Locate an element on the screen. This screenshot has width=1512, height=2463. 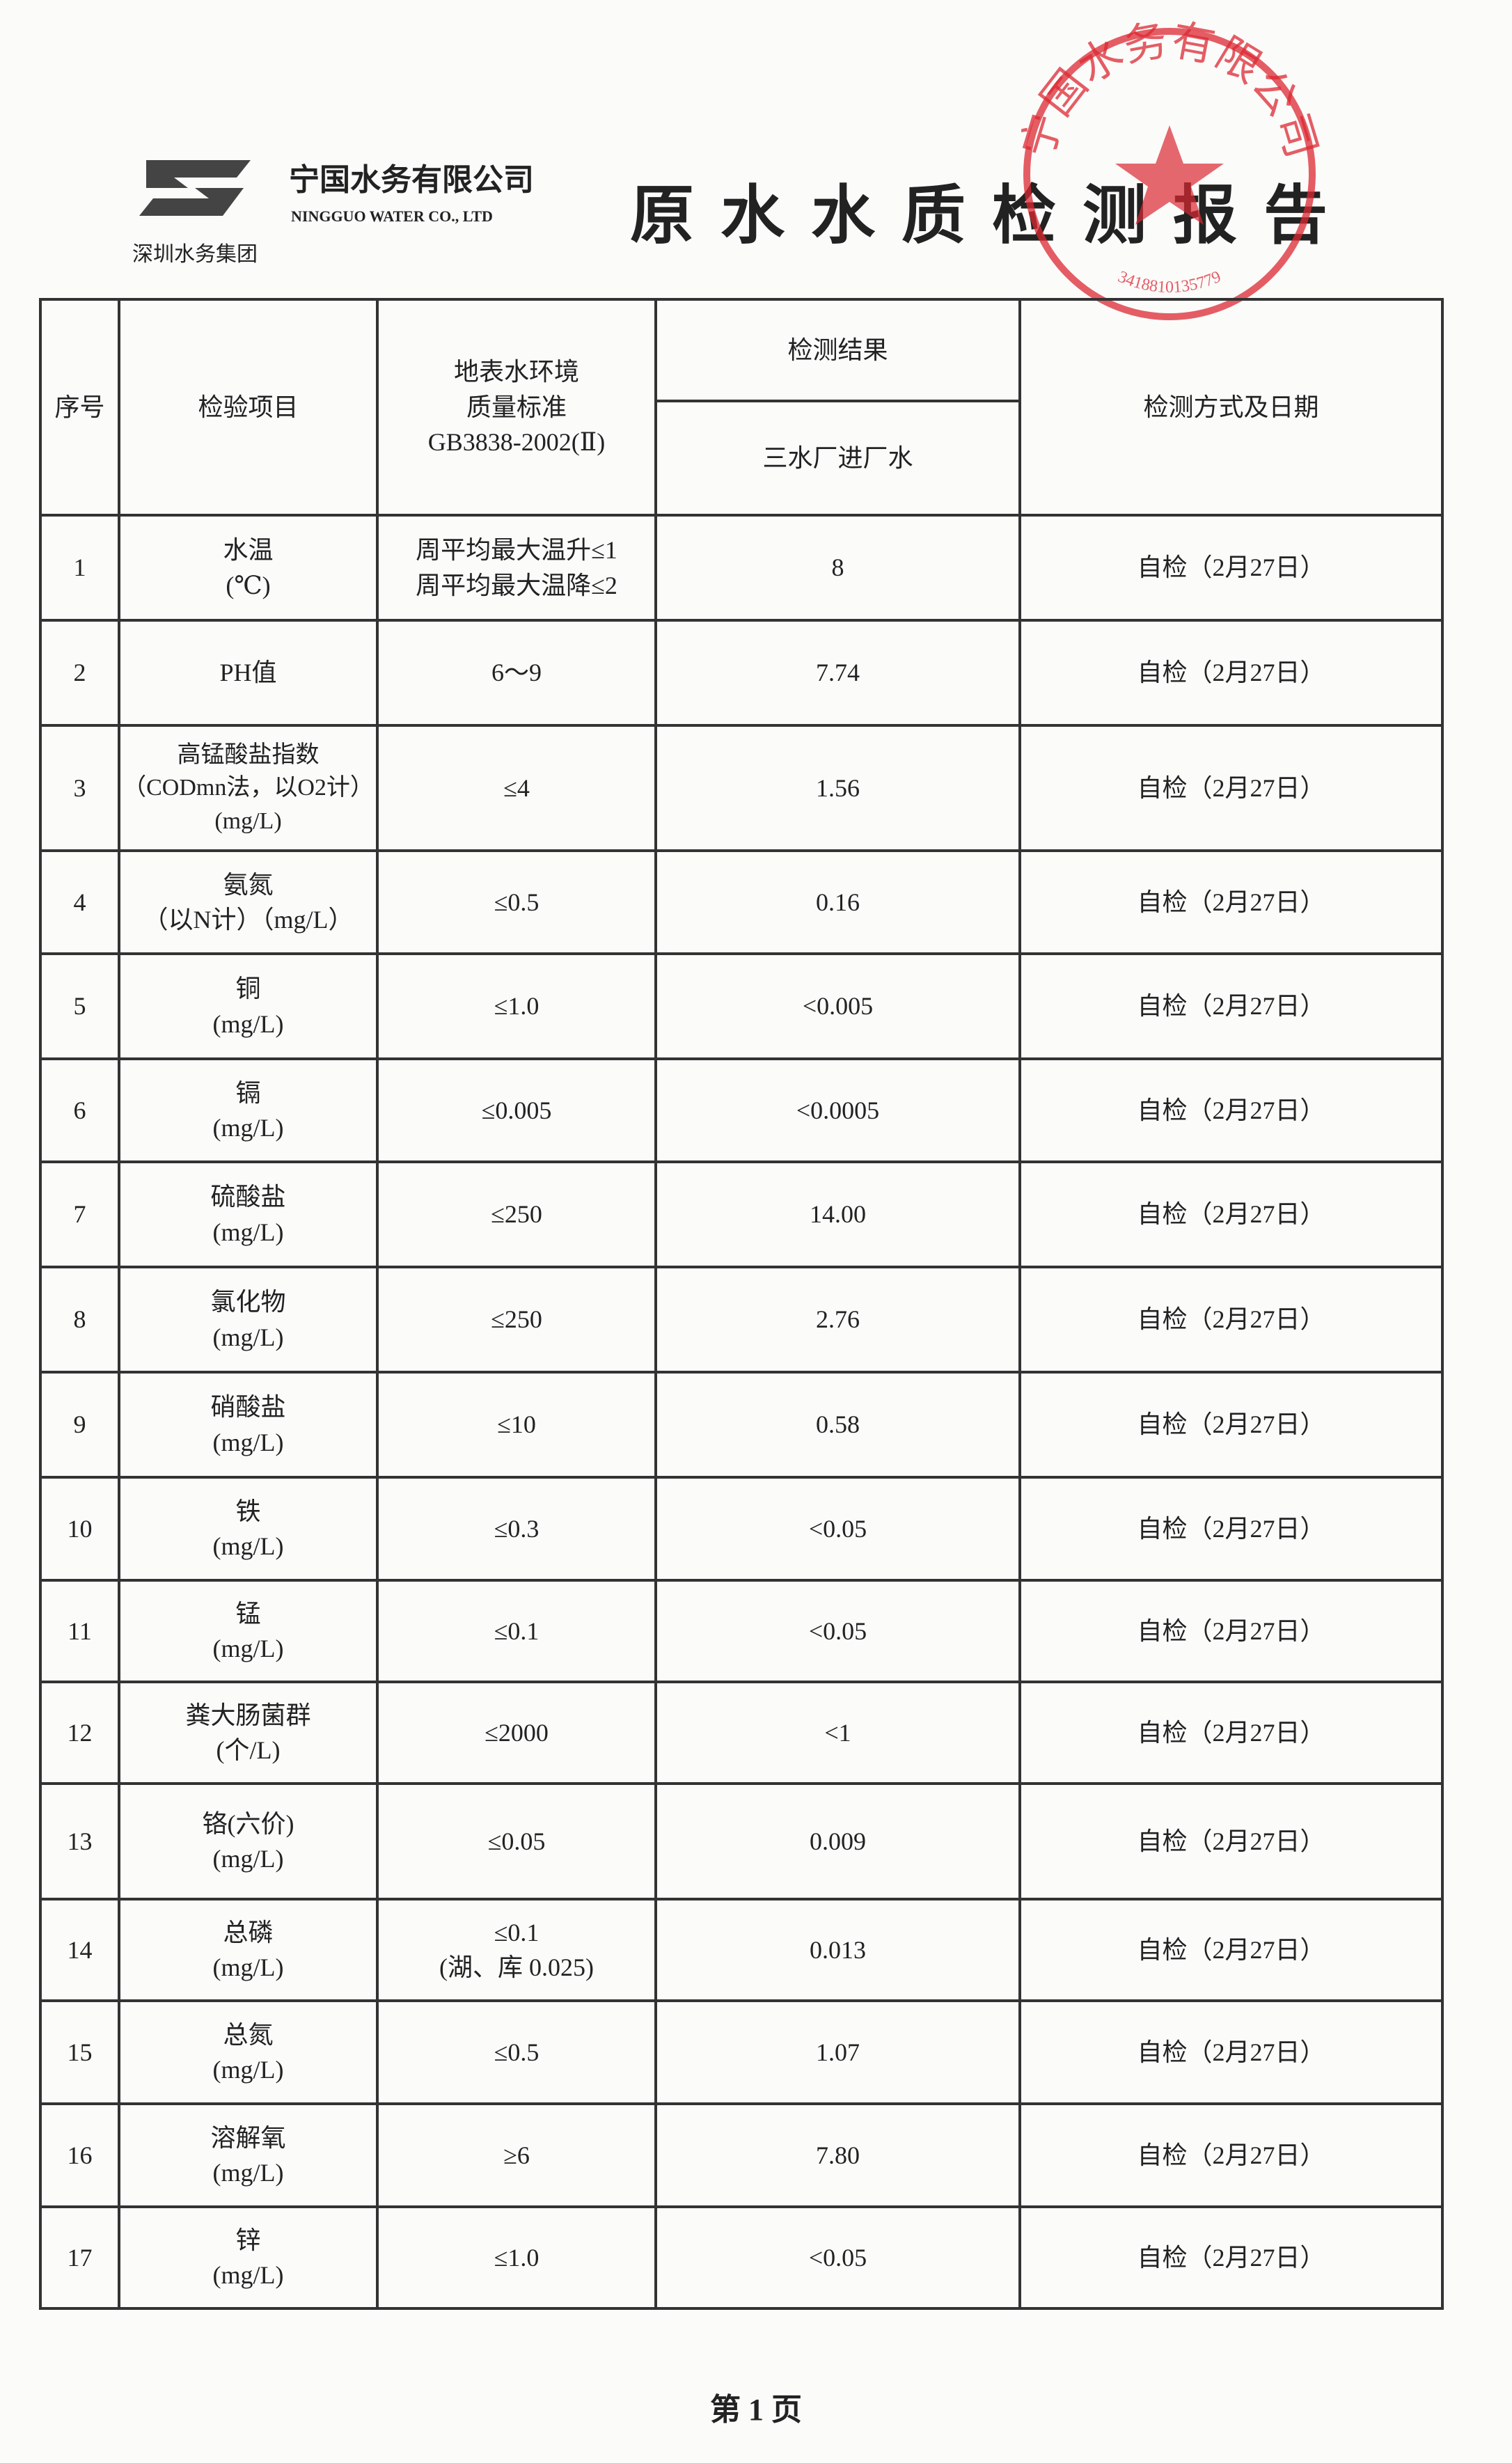
item-line: 锰 is located at coordinates (248, 1613).